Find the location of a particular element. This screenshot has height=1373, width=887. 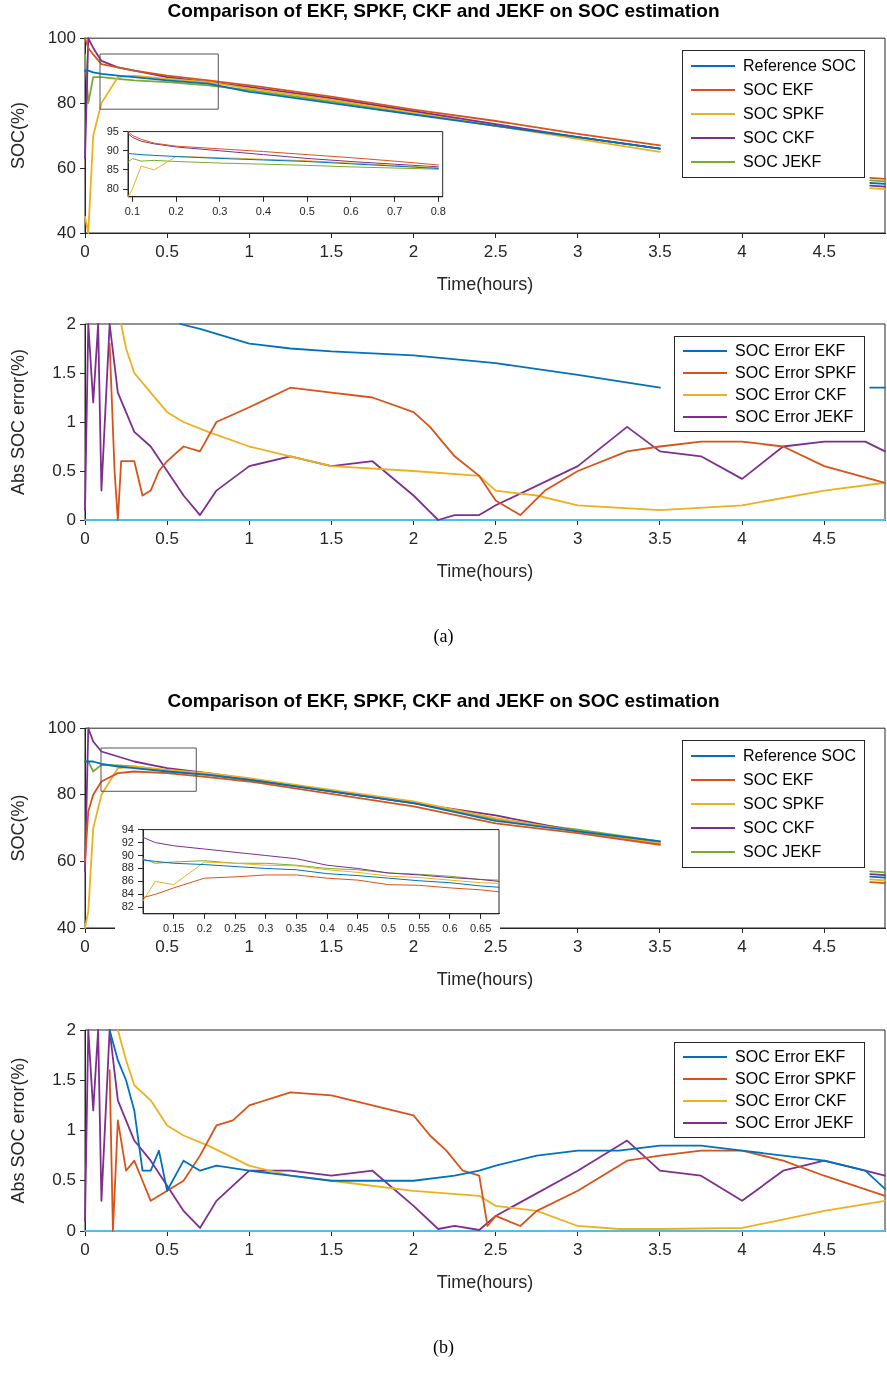

y-tick-label: 82 is located at coordinates (127, 906).